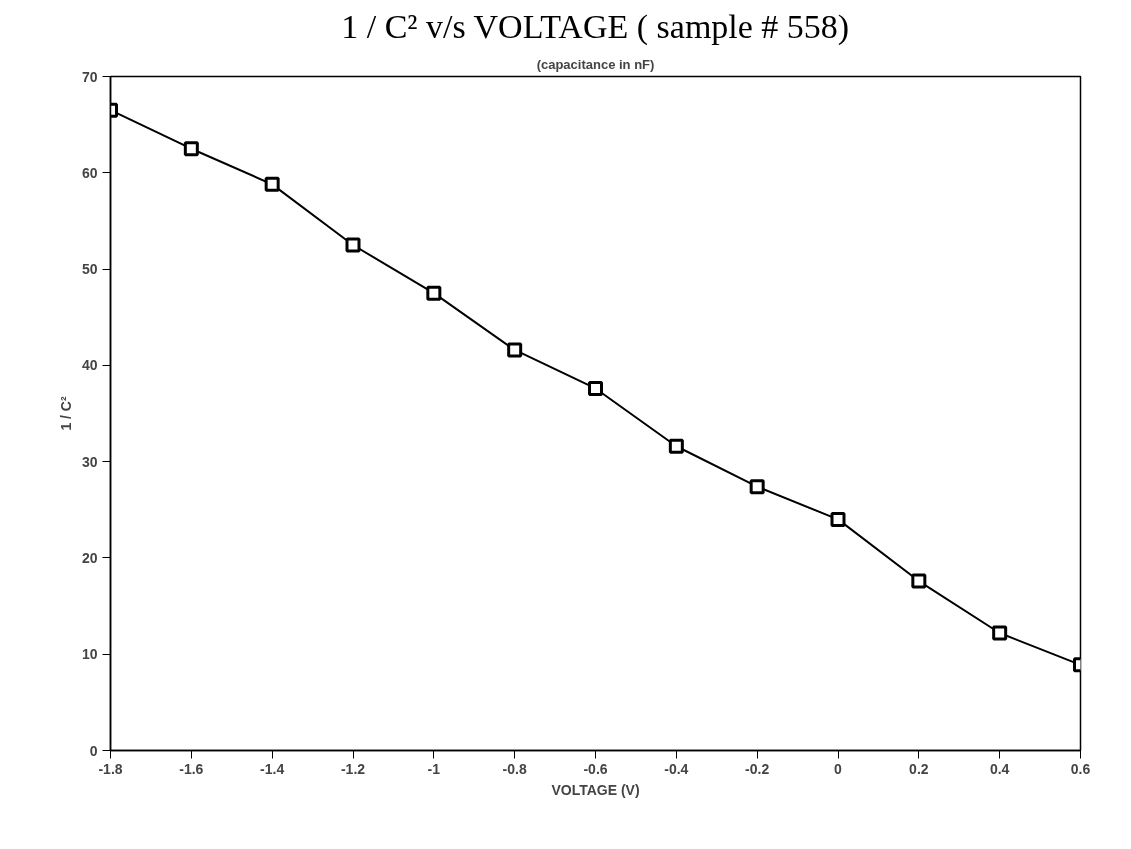 Image resolution: width=1131 pixels, height=849 pixels. What do you see at coordinates (191, 768) in the screenshot?
I see `x-tick-label: -1.6` at bounding box center [191, 768].